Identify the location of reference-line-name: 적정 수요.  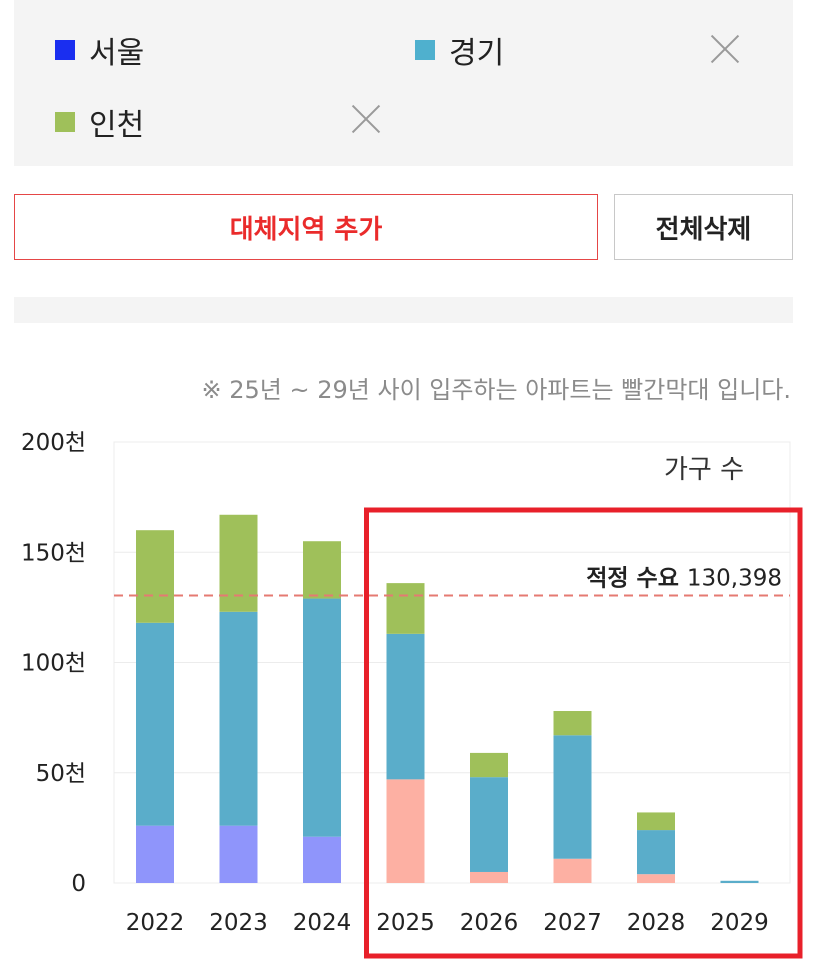
(636, 578).